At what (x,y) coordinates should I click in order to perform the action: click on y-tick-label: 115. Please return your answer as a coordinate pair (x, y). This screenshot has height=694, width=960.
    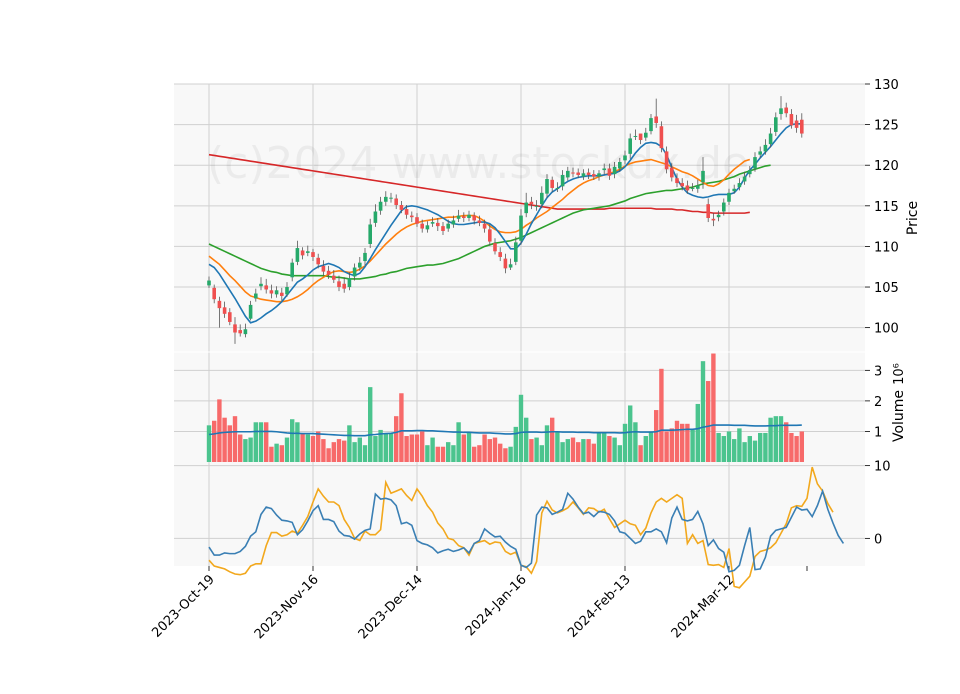
    Looking at the image, I should click on (886, 207).